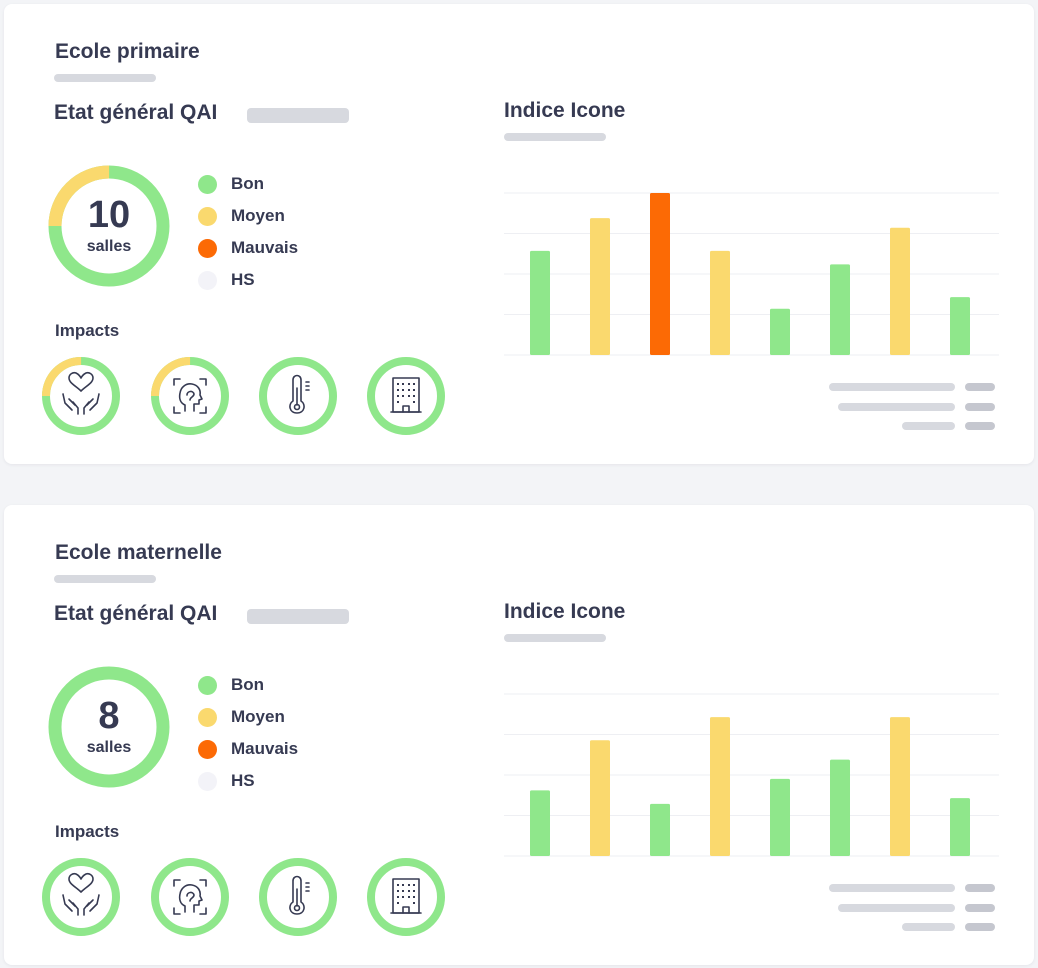 Image resolution: width=1038 pixels, height=968 pixels. What do you see at coordinates (127, 51) in the screenshot?
I see `school-title: Ecole primaire` at bounding box center [127, 51].